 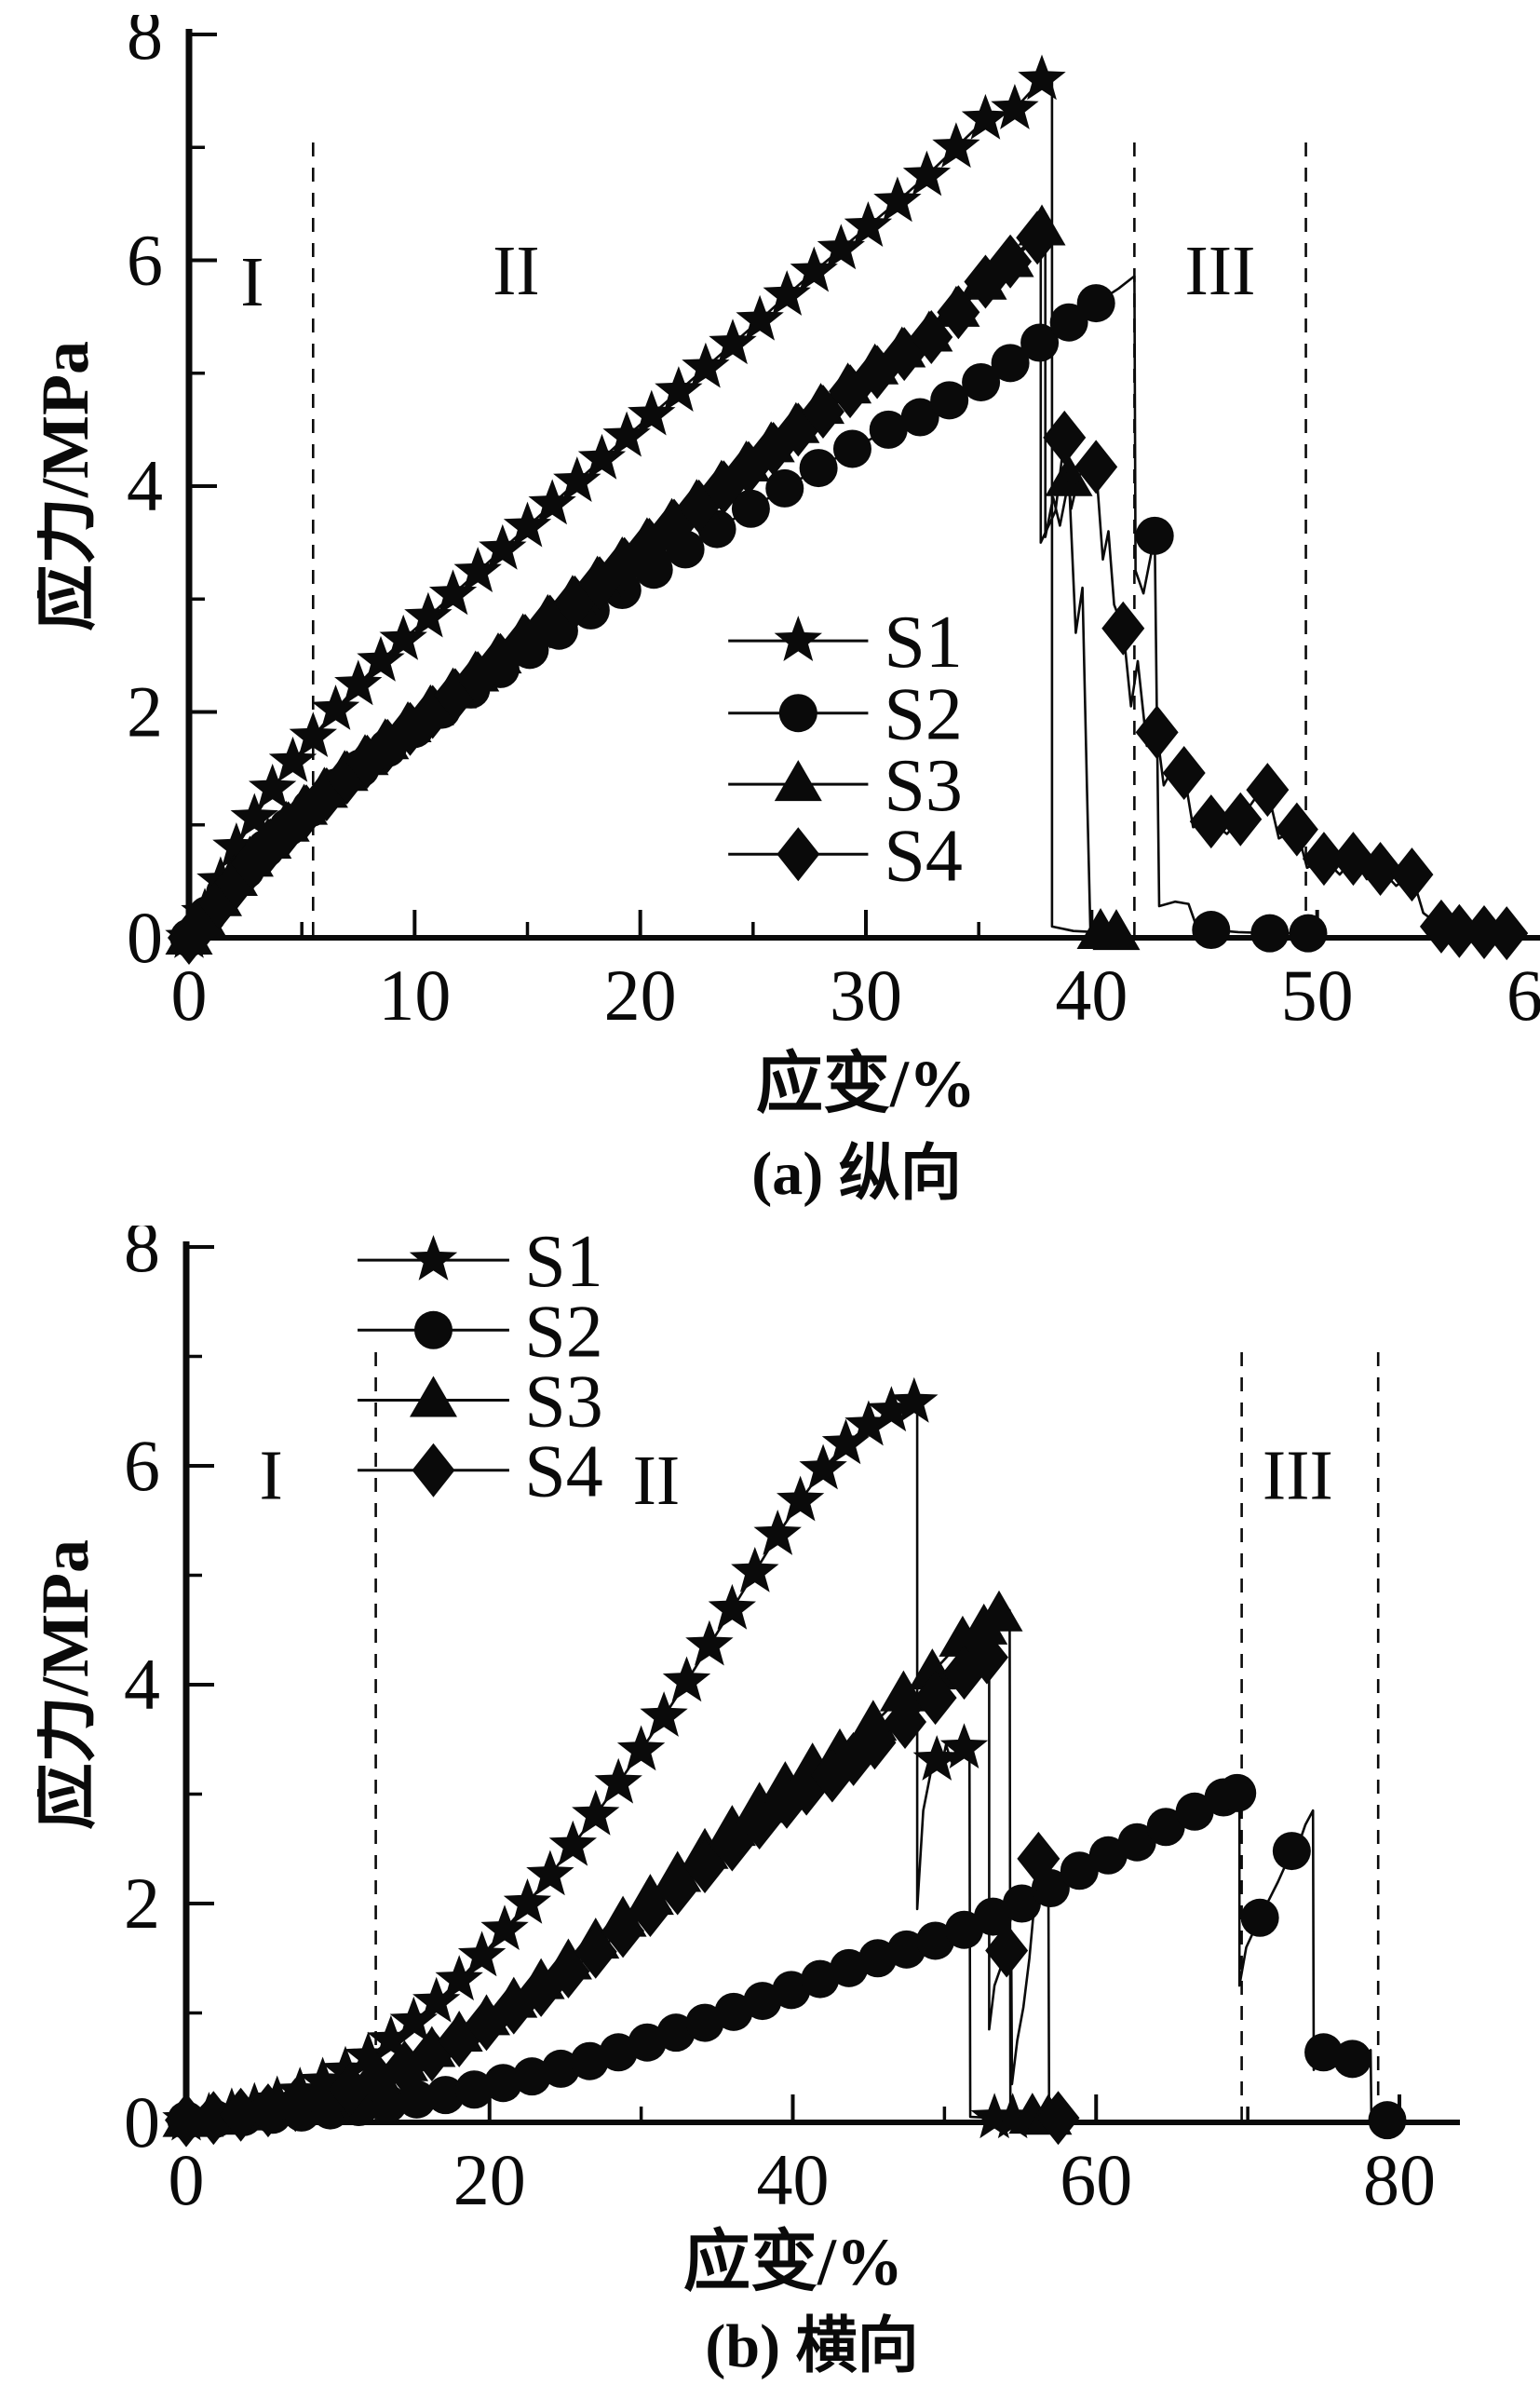 What do you see at coordinates (1116, 930) in the screenshot?
I see `triangle-marker-icon` at bounding box center [1116, 930].